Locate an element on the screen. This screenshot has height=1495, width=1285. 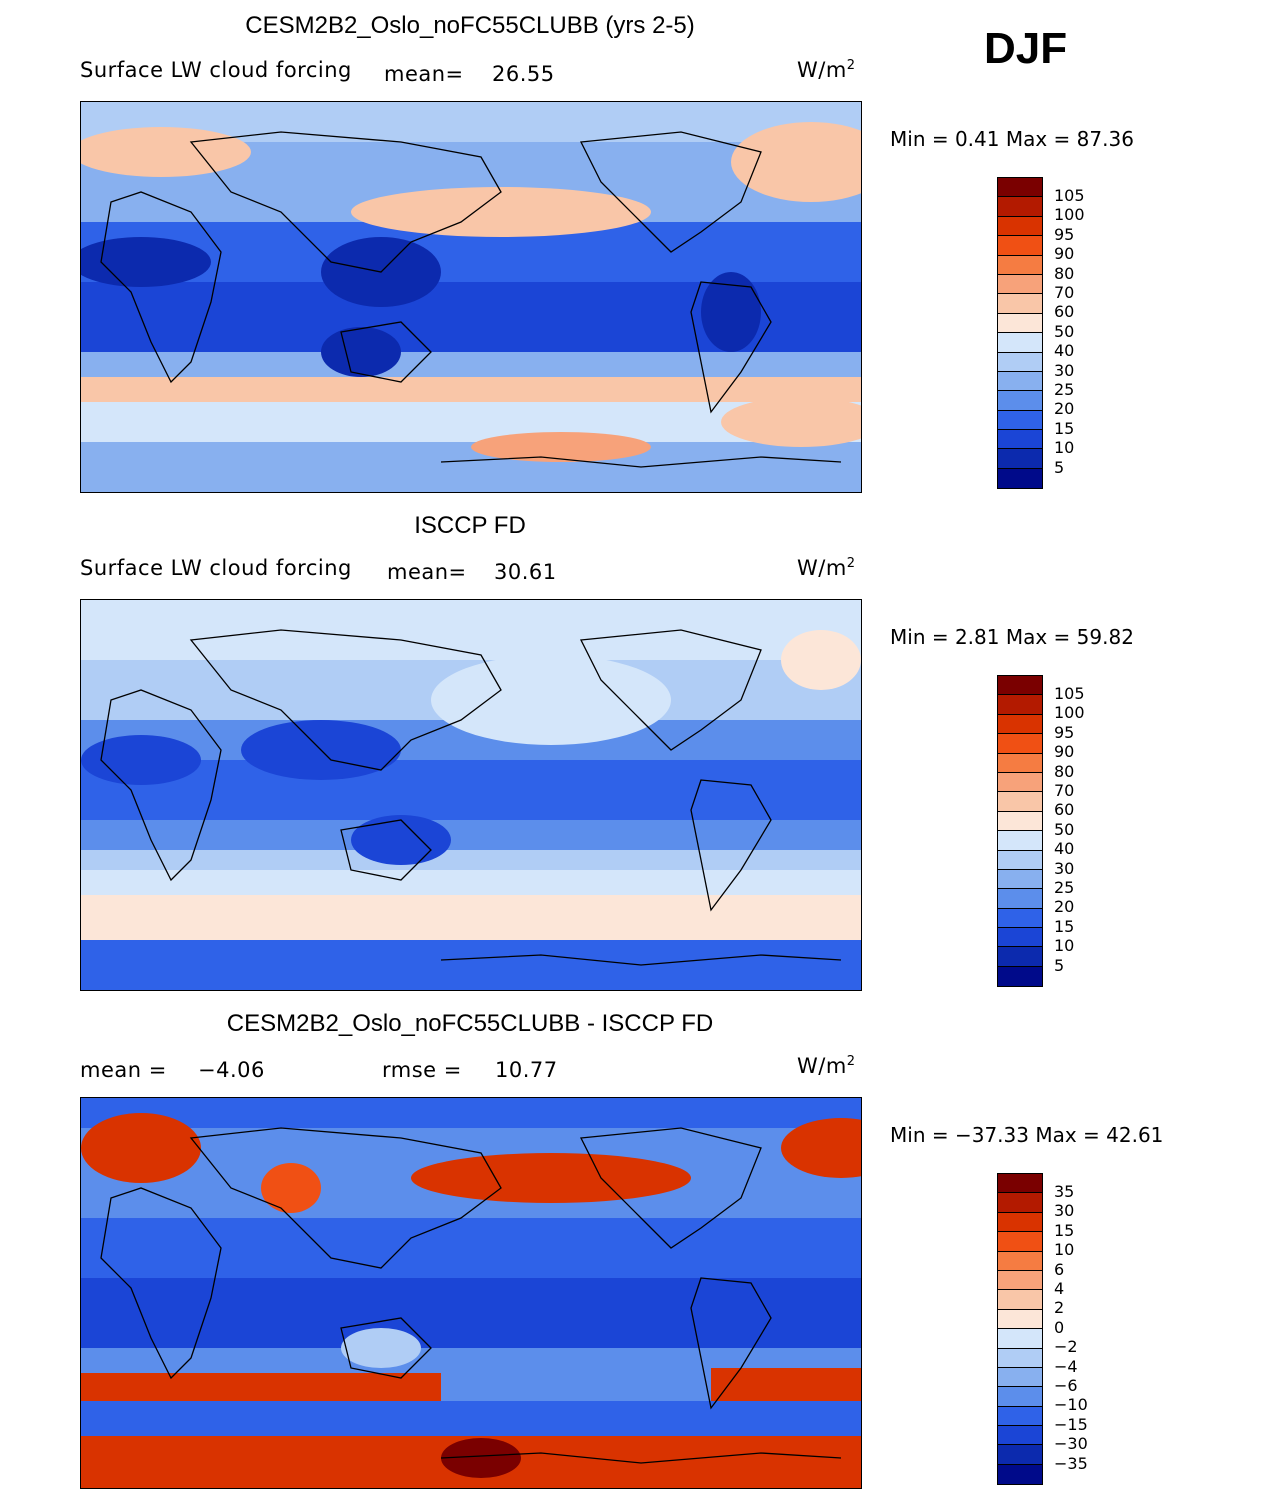
colorbar-tick-label: −10 is located at coordinates (1071, 1405).